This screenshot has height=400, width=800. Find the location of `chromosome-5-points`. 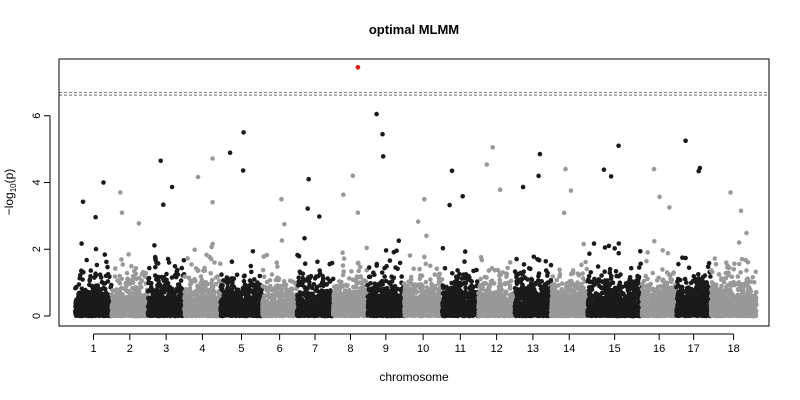

chromosome-5-points is located at coordinates (241, 224).